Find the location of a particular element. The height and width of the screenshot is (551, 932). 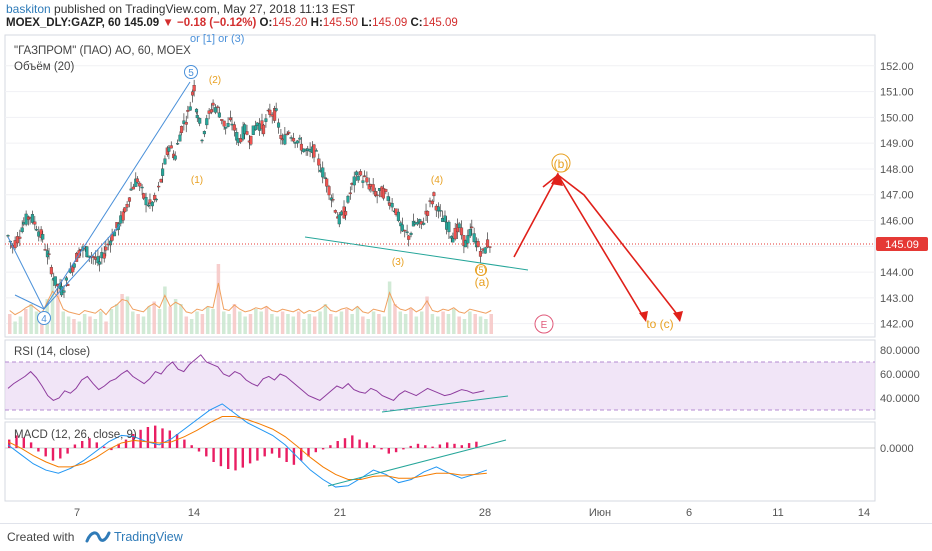

open-value: 145.20 is located at coordinates (290, 23).